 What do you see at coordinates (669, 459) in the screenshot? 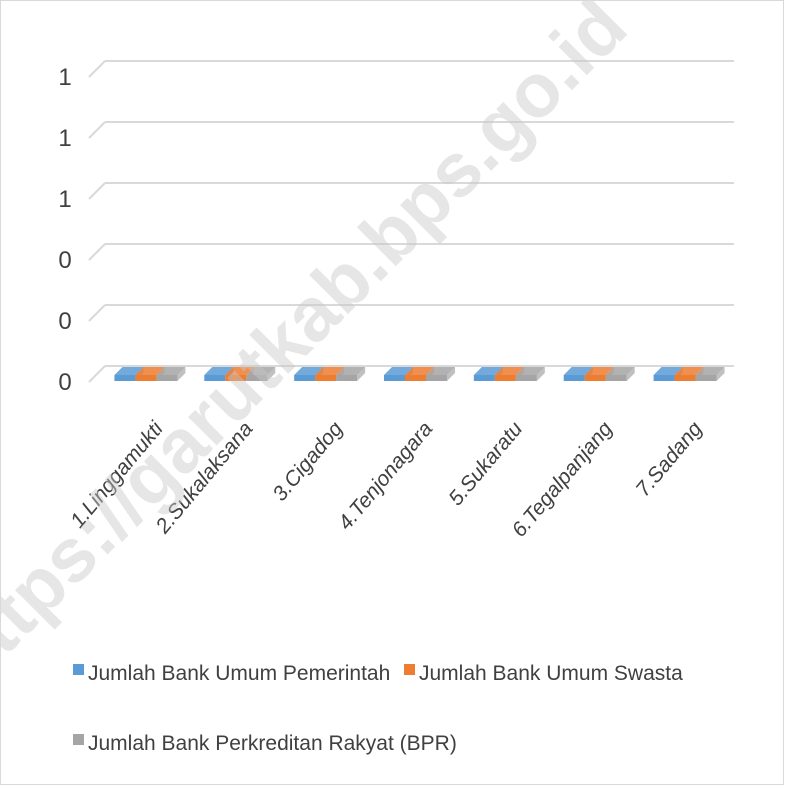
I see `x-category-label: 7.Sadang` at bounding box center [669, 459].